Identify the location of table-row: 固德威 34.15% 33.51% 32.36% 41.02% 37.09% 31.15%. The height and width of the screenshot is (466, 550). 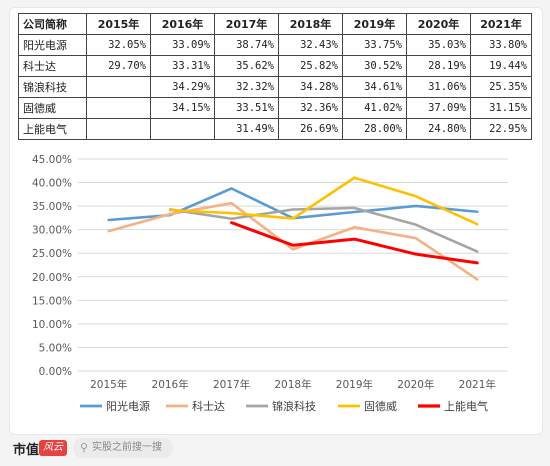
(275, 108).